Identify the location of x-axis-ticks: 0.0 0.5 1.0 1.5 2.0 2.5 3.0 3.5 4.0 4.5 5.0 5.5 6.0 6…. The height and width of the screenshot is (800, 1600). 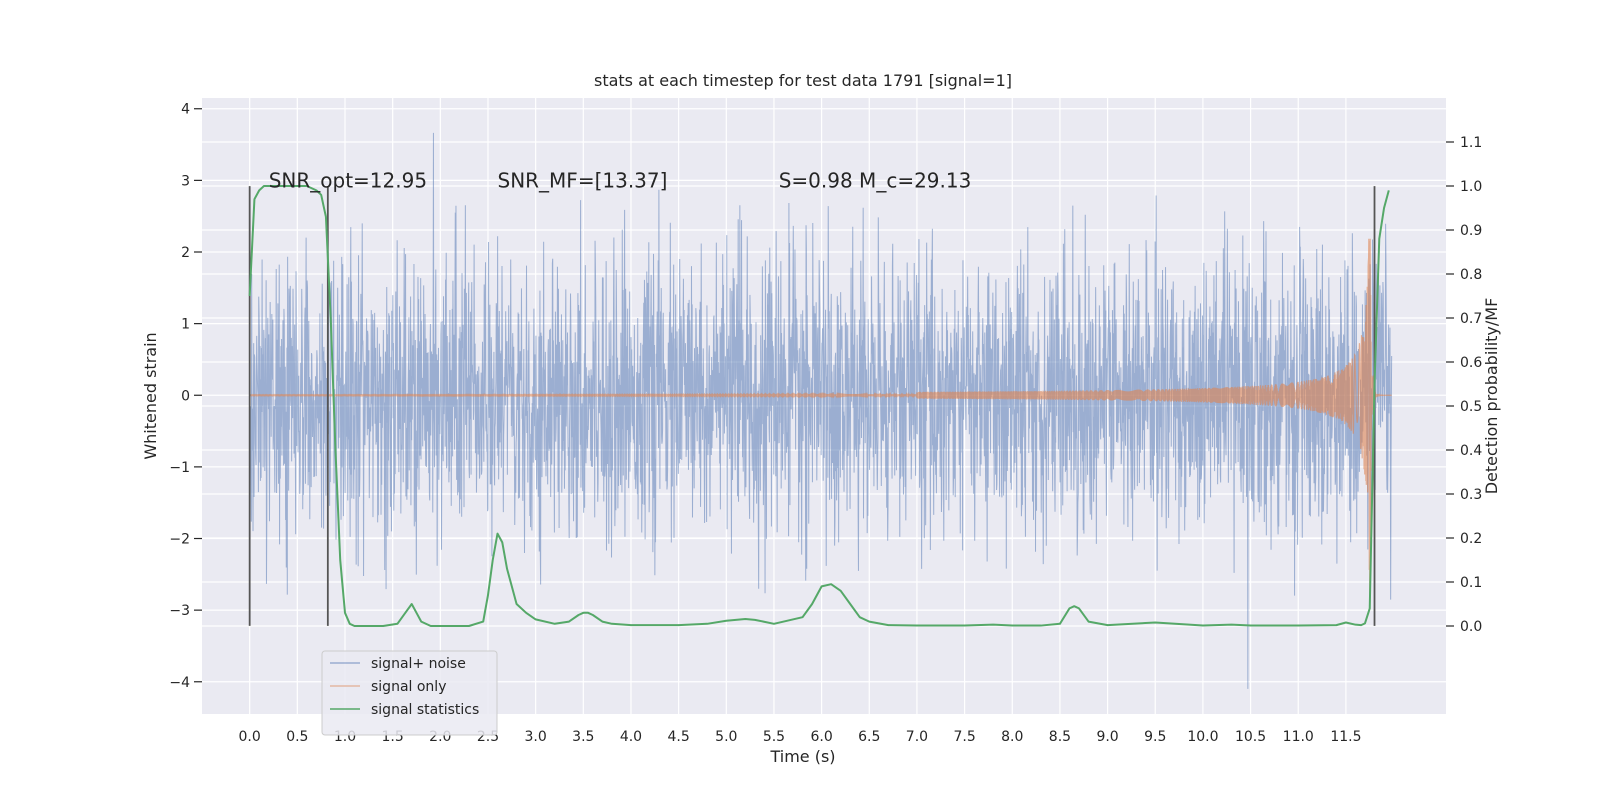
(800, 737).